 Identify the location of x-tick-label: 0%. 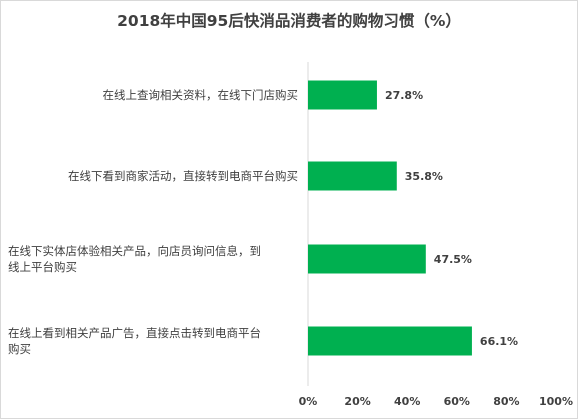
(308, 401).